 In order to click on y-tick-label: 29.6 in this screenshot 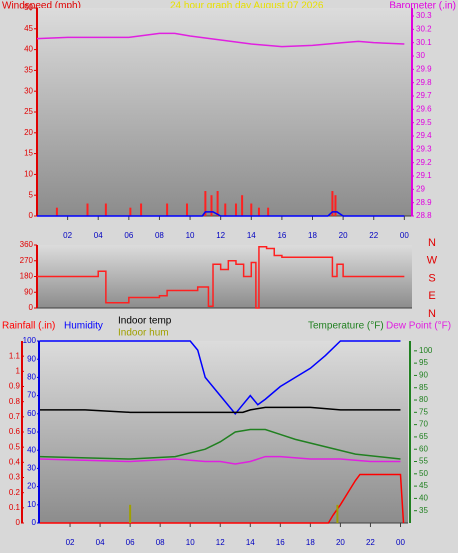, I will do `click(424, 108)`.